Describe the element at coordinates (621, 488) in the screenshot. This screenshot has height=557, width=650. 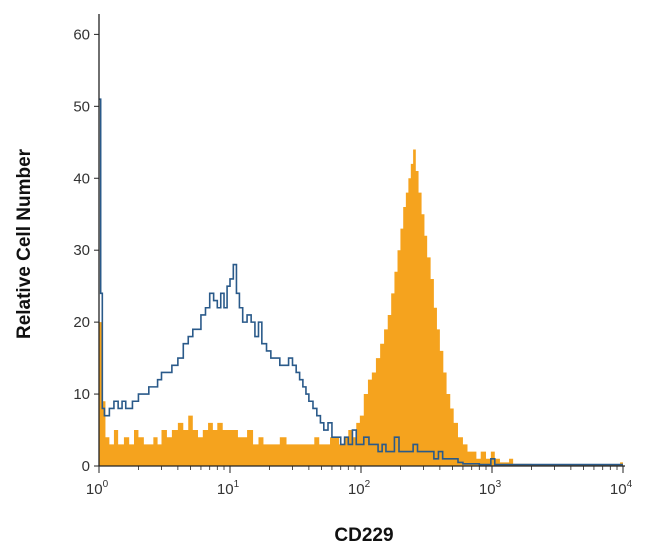
I see `x-tick-label: 10⁴` at that location.